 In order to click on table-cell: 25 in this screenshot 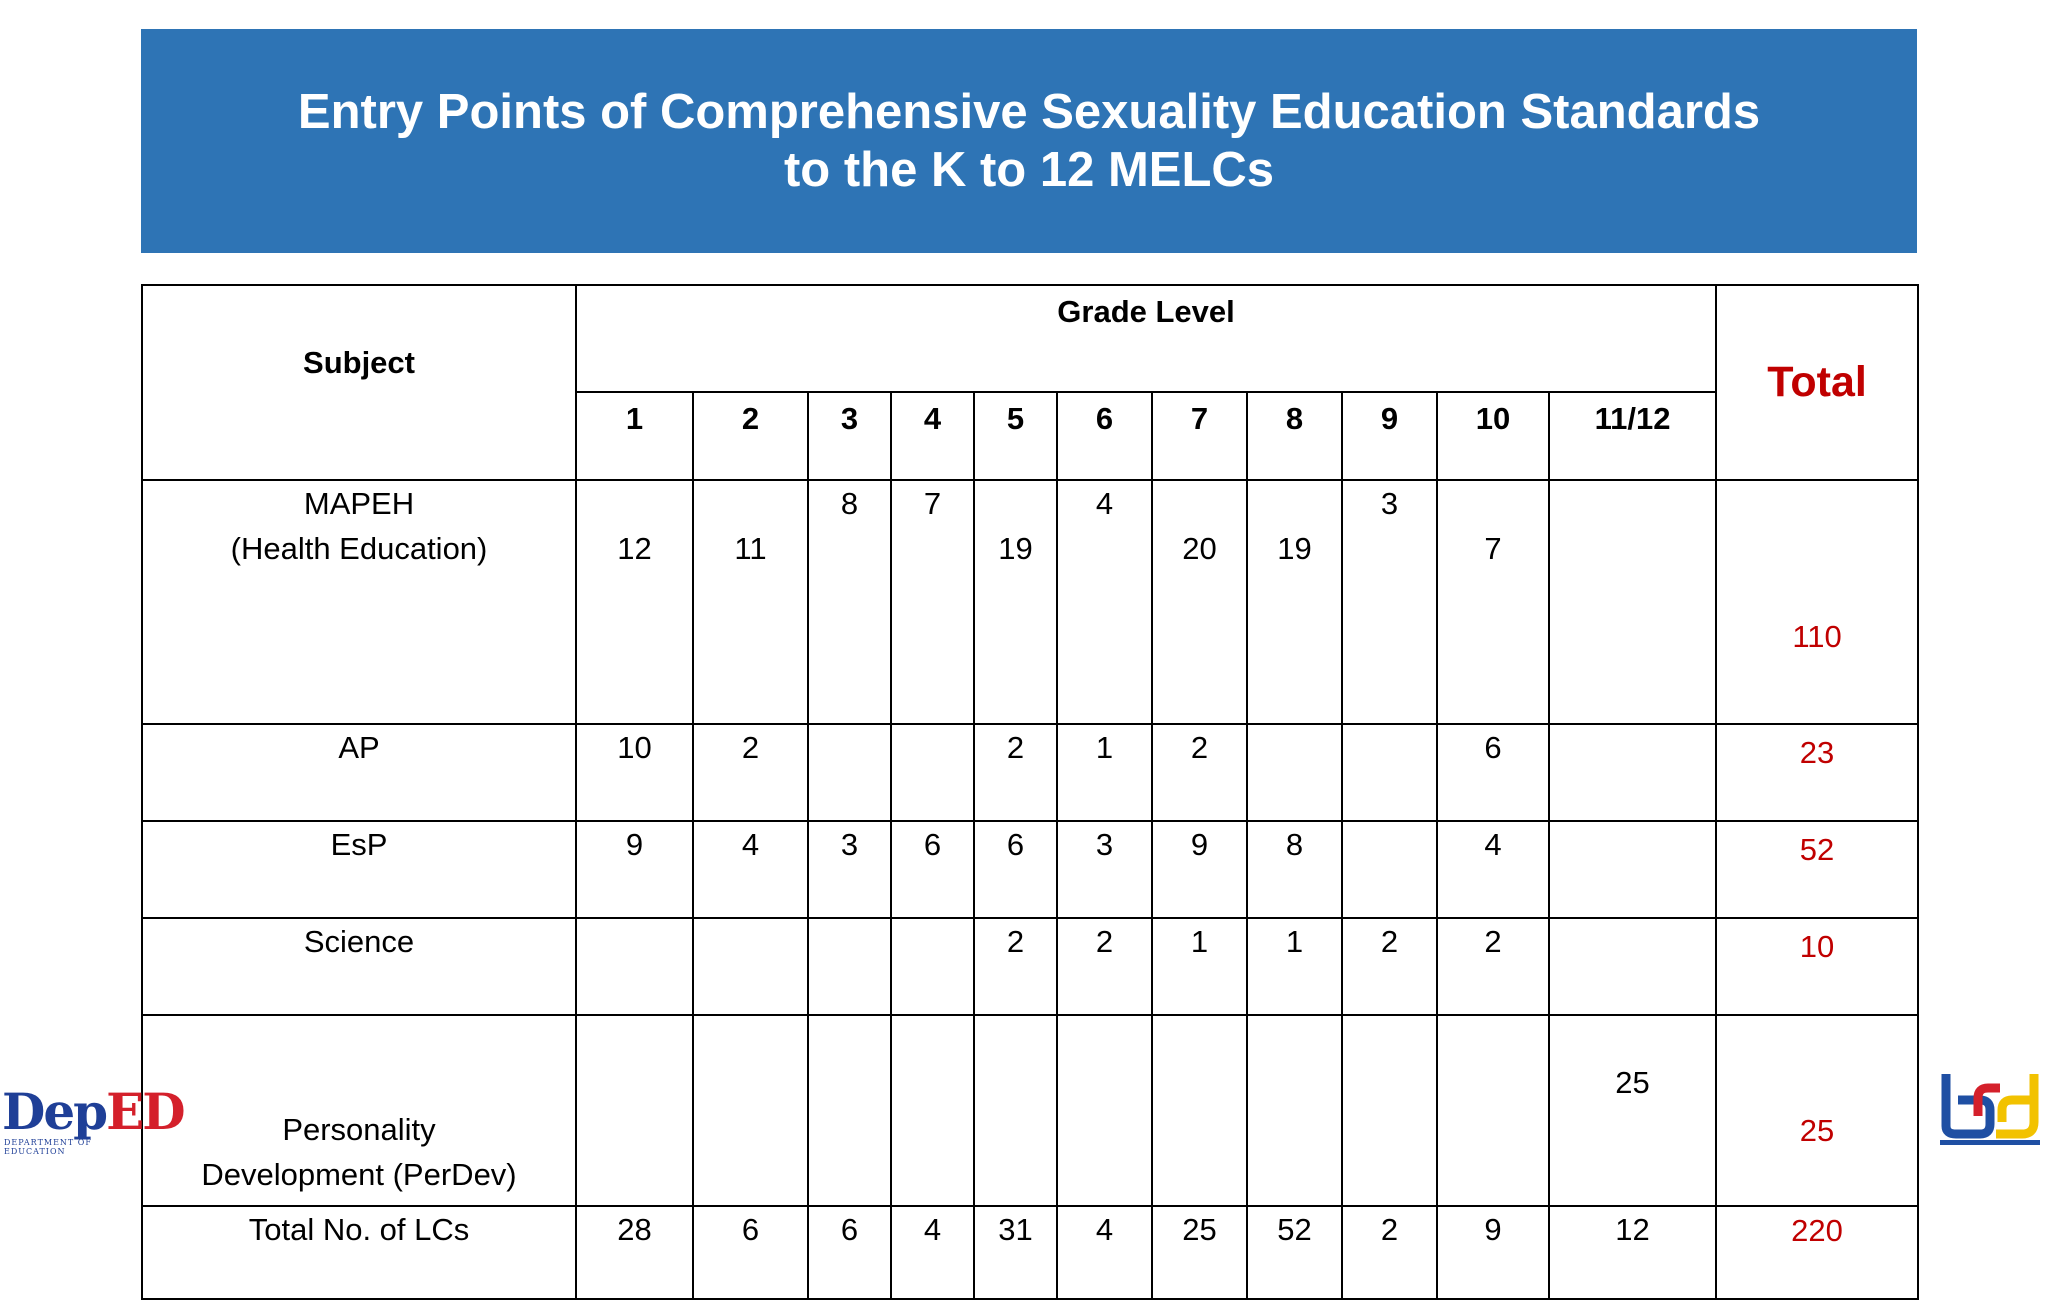, I will do `click(1199, 1252)`.